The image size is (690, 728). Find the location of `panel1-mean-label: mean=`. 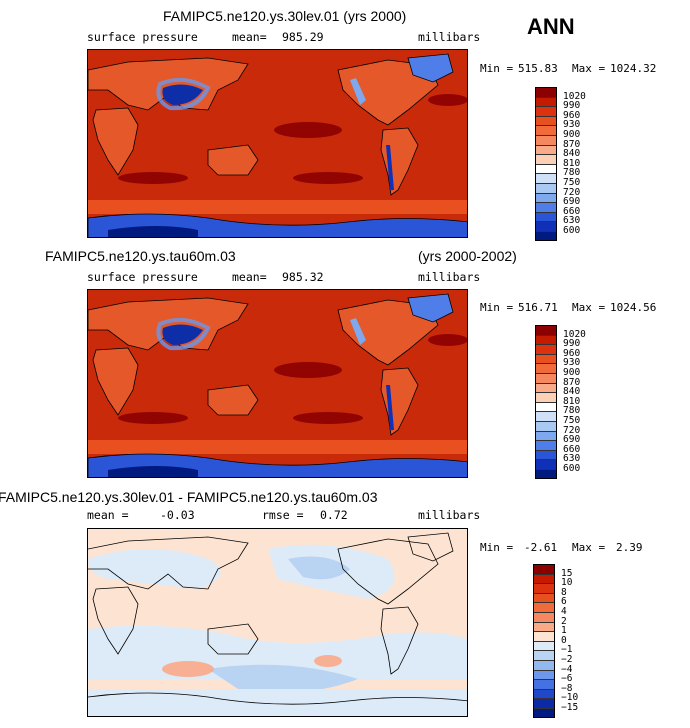

panel1-mean-label: mean= is located at coordinates (249, 37).